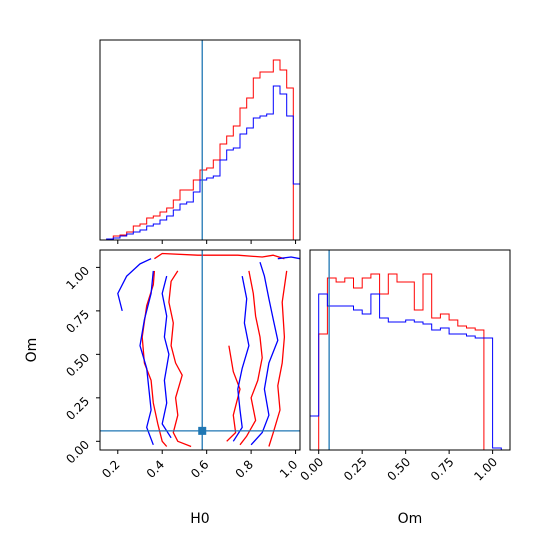 This screenshot has width=550, height=550. Describe the element at coordinates (244, 468) in the screenshot. I see `h0-x-tick-label: 0.8` at that location.